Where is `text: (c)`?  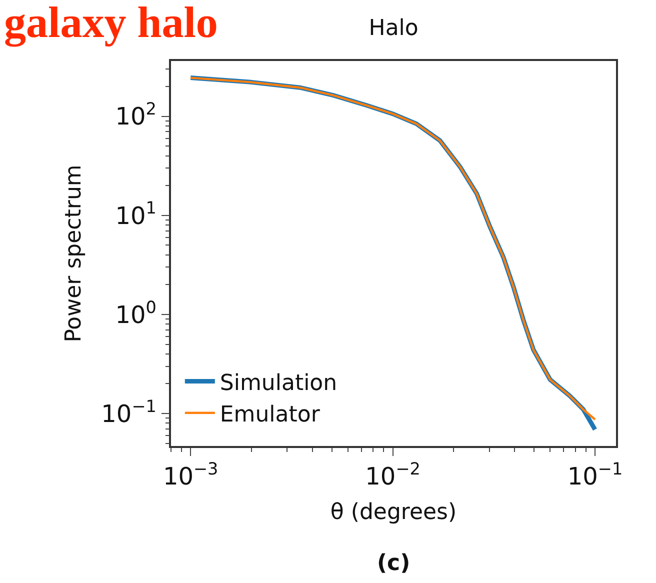
text: (c) is located at coordinates (393, 563).